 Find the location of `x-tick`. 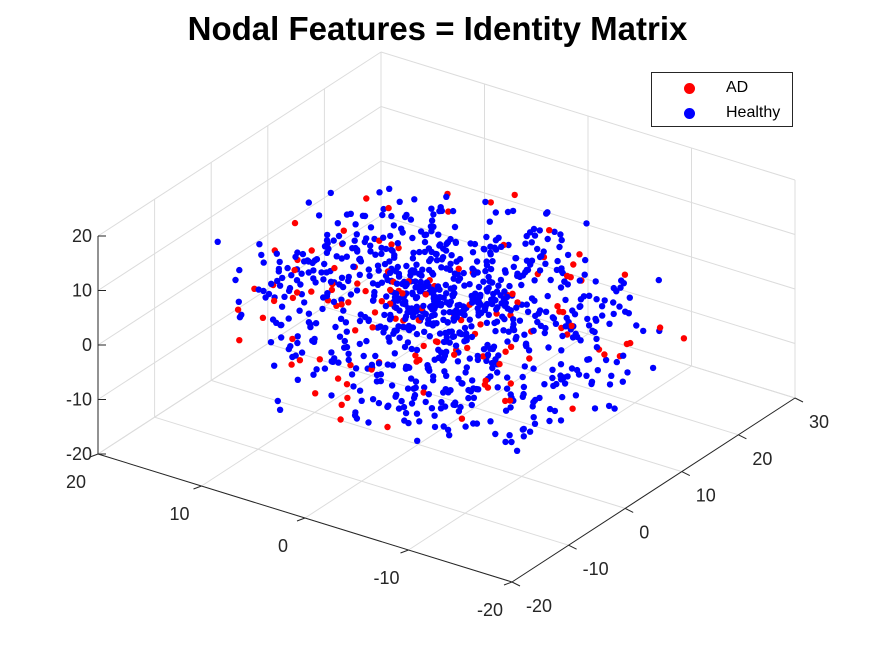

x-tick is located at coordinates (301, 519).